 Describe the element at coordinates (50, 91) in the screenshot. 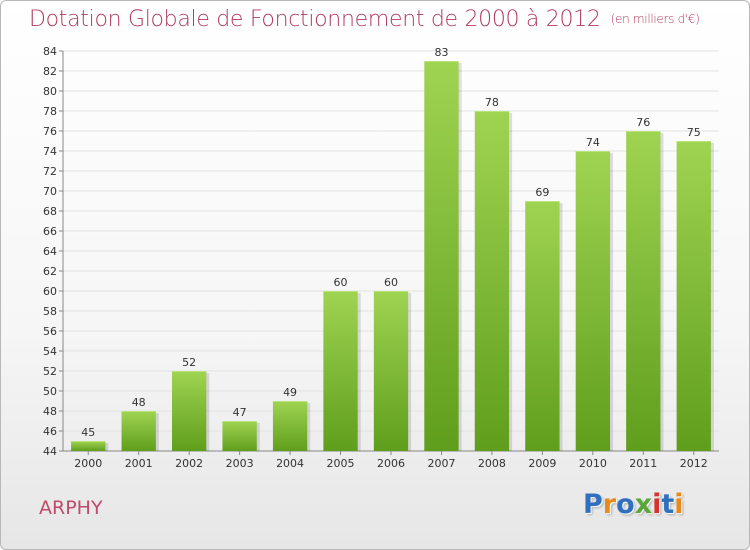

I see `y-tick-label: 80` at that location.